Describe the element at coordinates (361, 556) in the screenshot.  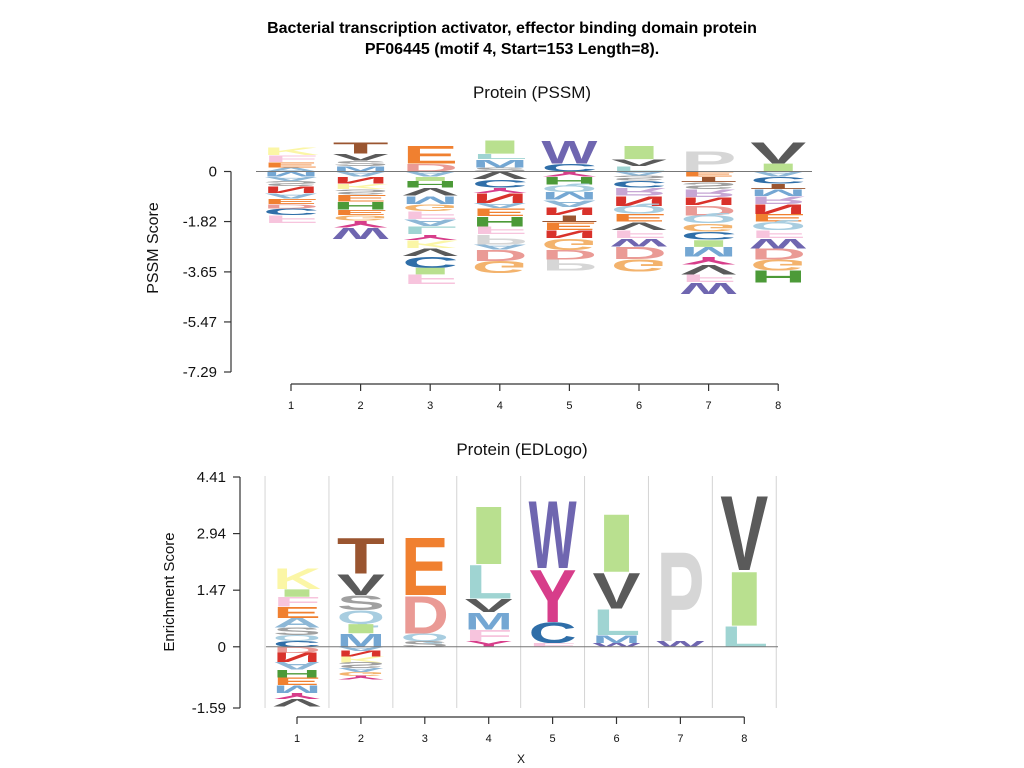
I see `svg-text: T` at that location.